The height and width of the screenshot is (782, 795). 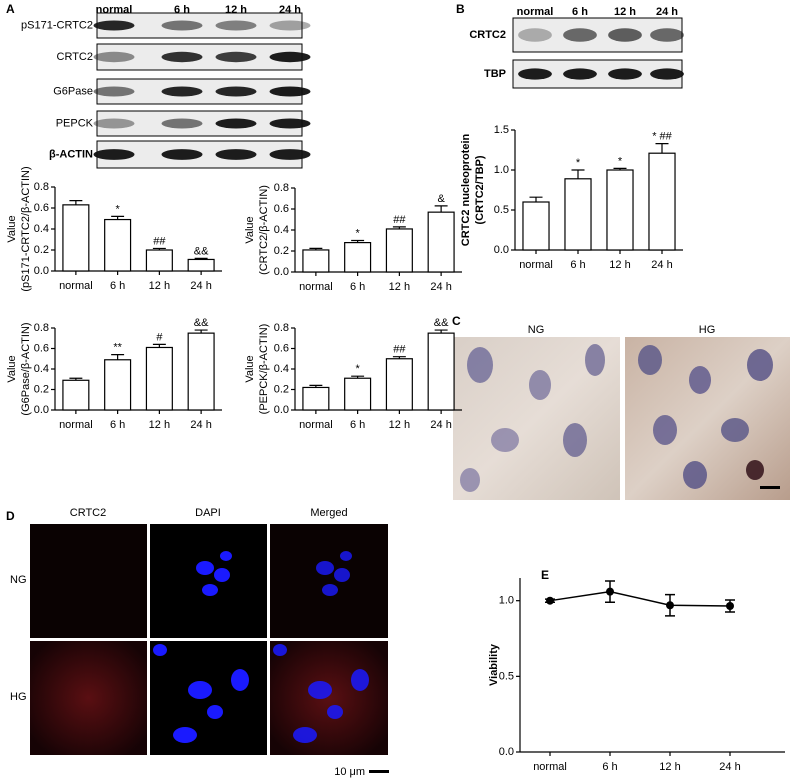 What do you see at coordinates (495, 74) in the screenshot?
I see `row-label: TBP` at bounding box center [495, 74].